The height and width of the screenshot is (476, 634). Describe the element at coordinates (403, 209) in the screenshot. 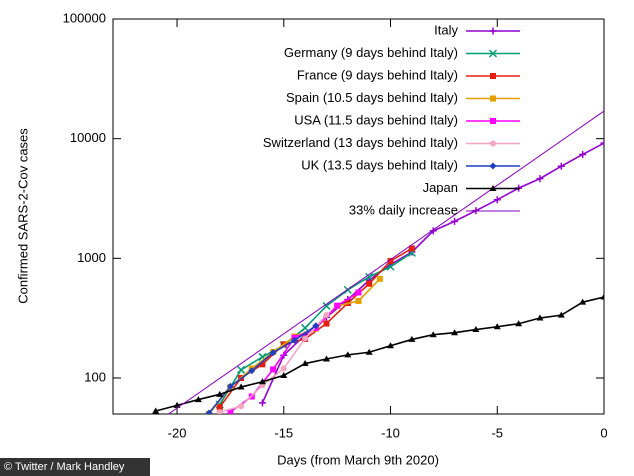

I see `legend-label: 33% daily increase` at that location.